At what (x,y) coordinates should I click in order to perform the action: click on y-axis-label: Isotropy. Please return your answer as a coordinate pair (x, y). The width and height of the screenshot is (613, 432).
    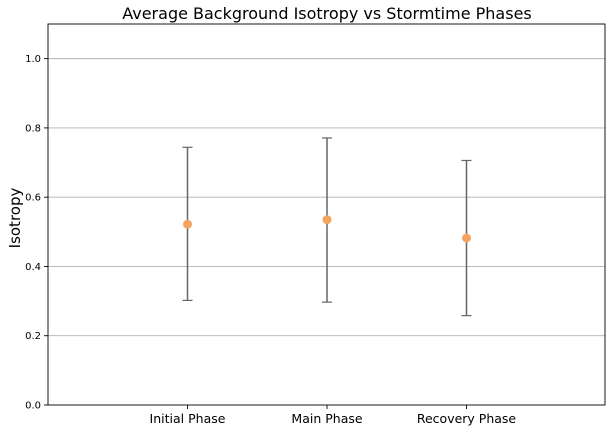
    Looking at the image, I should click on (15, 218).